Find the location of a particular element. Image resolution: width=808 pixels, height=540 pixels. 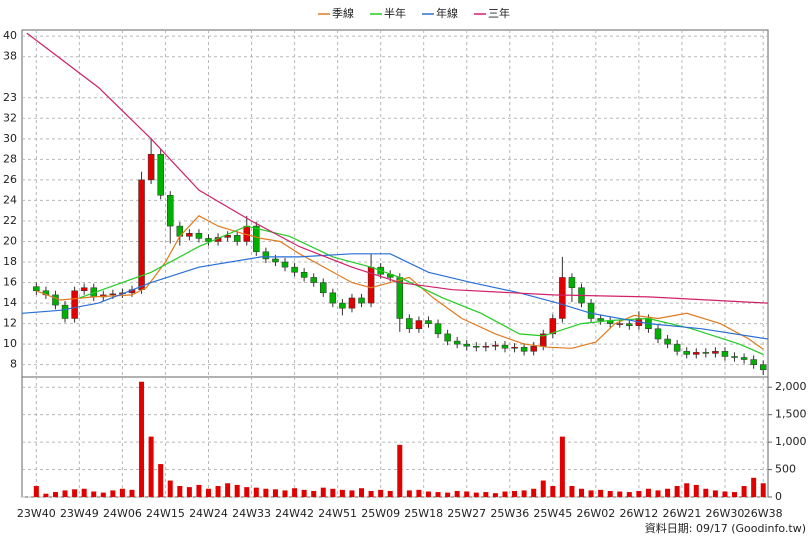

y-tick-label: 16 is located at coordinates (10, 282).